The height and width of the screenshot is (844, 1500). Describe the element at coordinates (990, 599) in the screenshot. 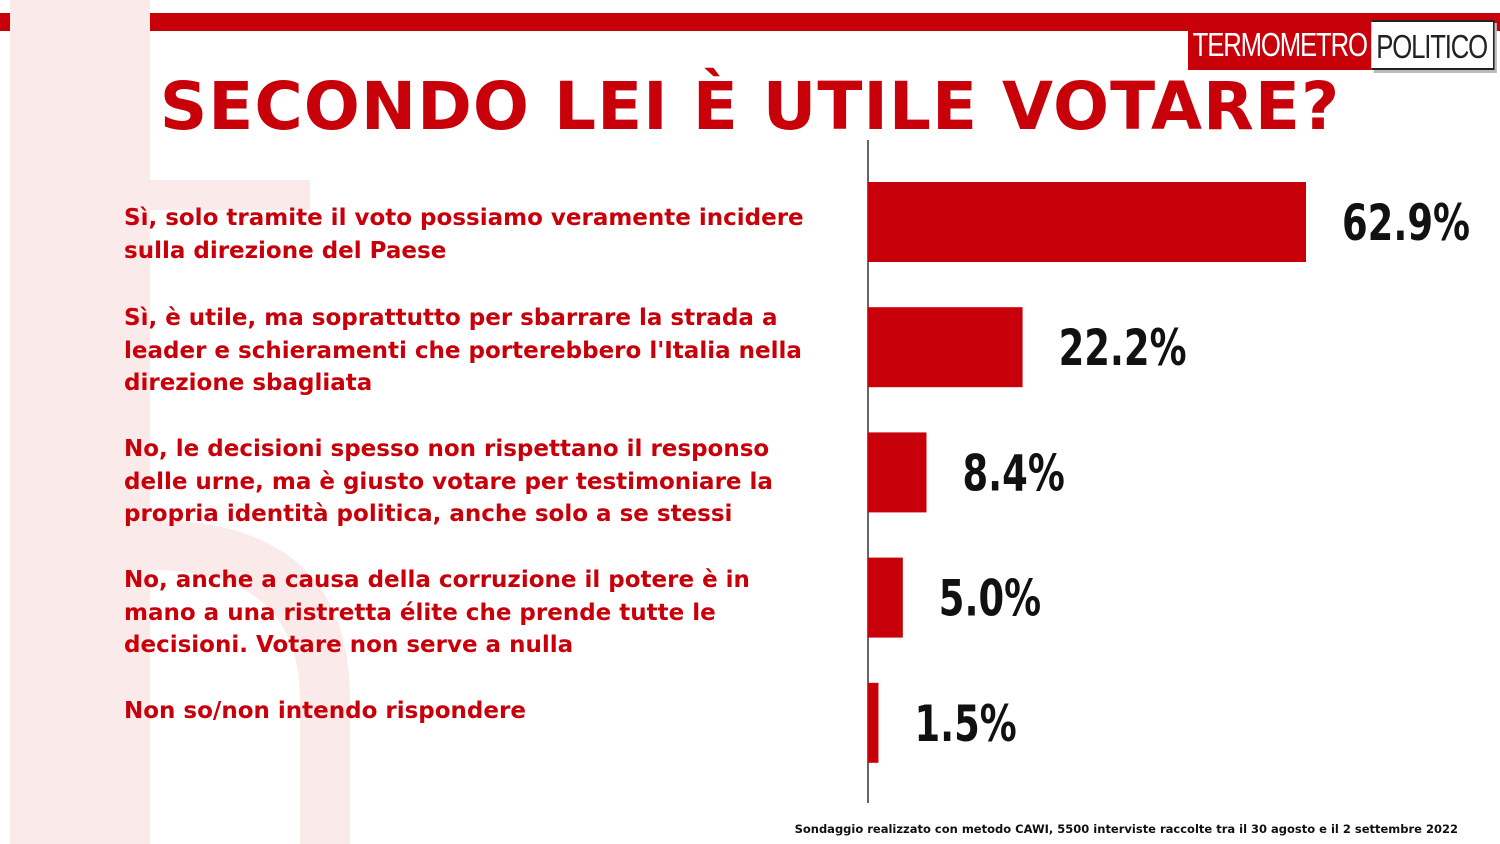

I see `value-label-4: 5.0%` at that location.